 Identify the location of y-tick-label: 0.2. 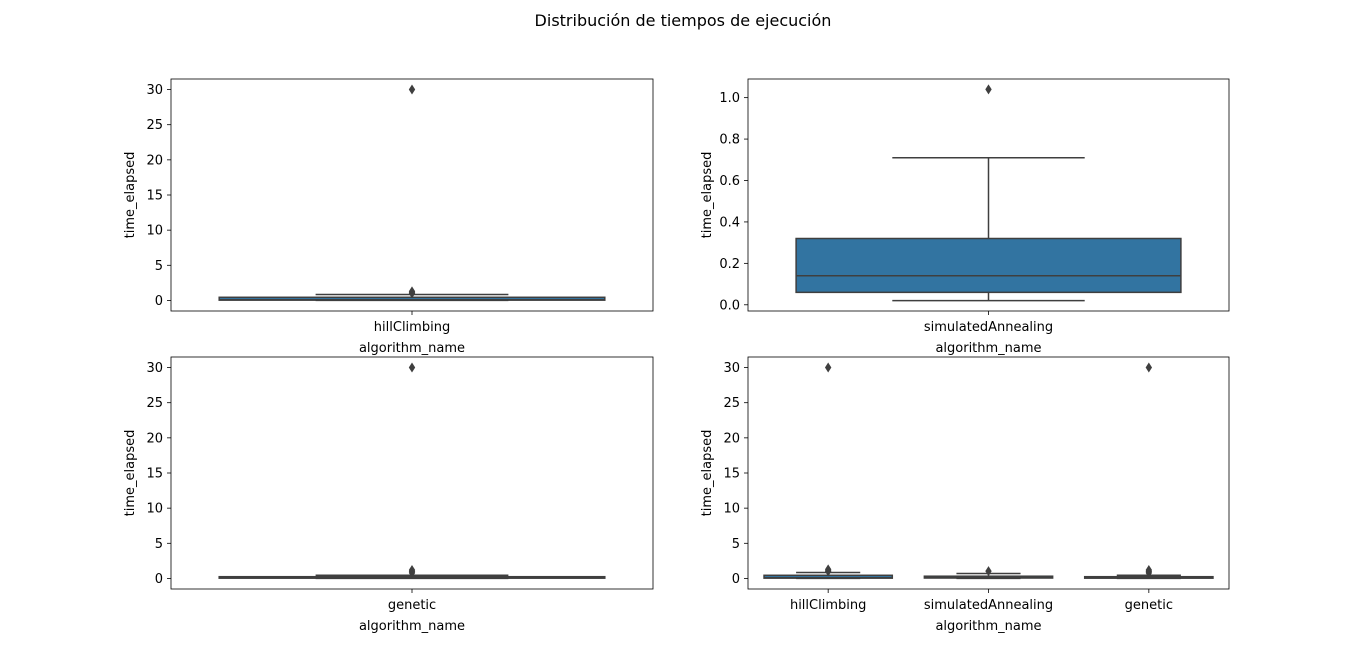
(729, 264).